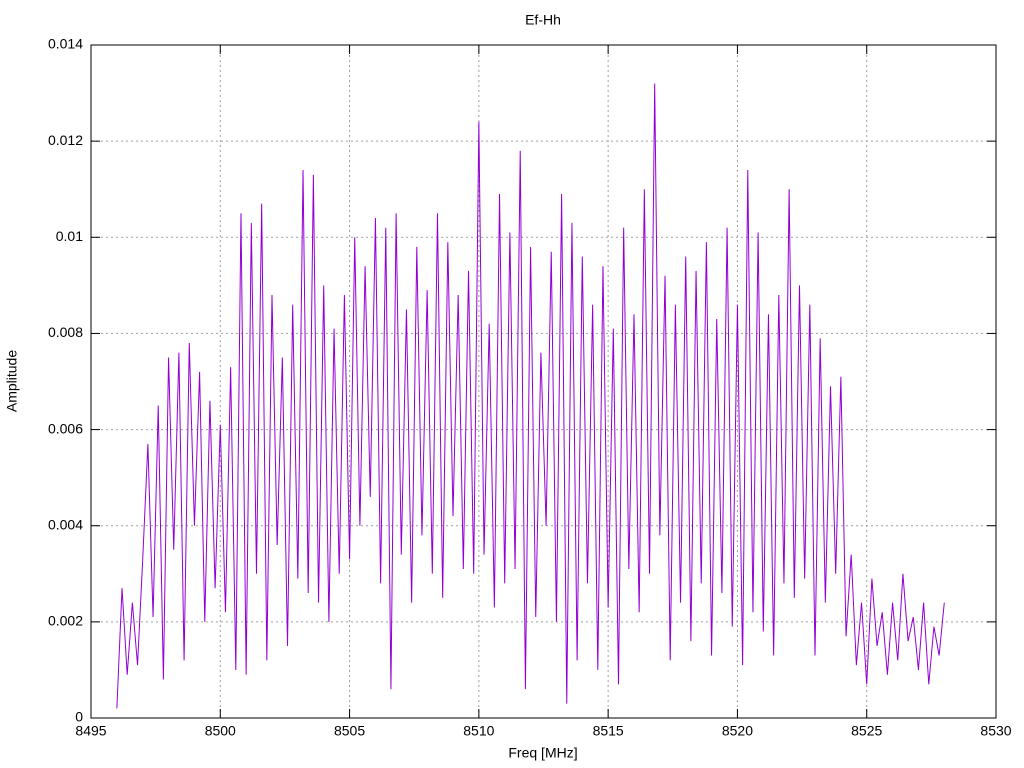 The height and width of the screenshot is (768, 1024). I want to click on x-tick-label: 8495, so click(90, 731).